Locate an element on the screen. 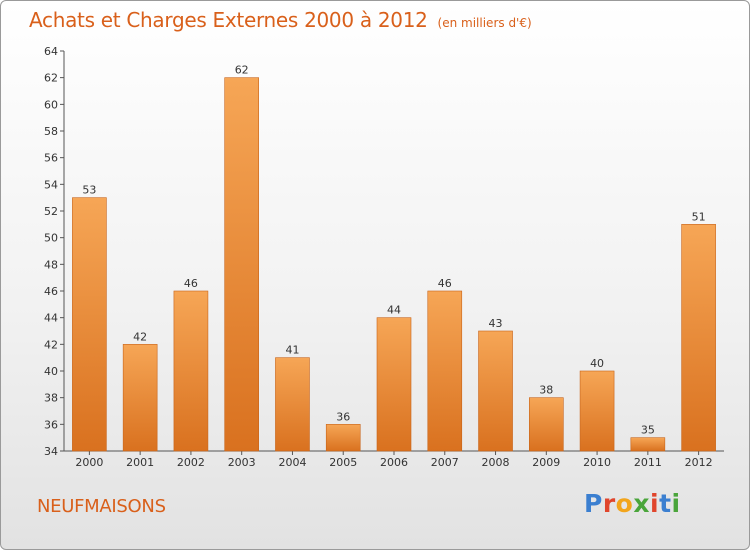 Image resolution: width=750 pixels, height=550 pixels. x-tick-label: 2008 is located at coordinates (496, 462).